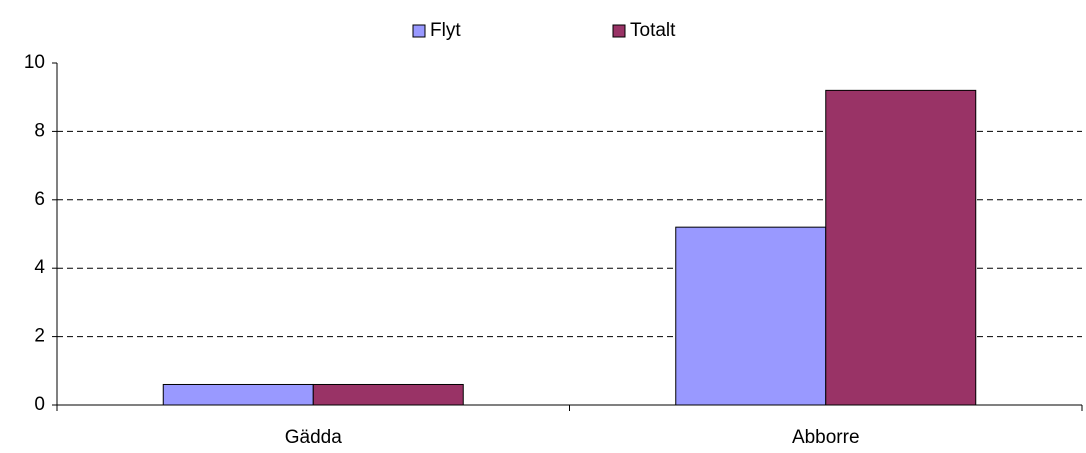 The image size is (1086, 453). I want to click on y-tick-label: 4, so click(39, 267).